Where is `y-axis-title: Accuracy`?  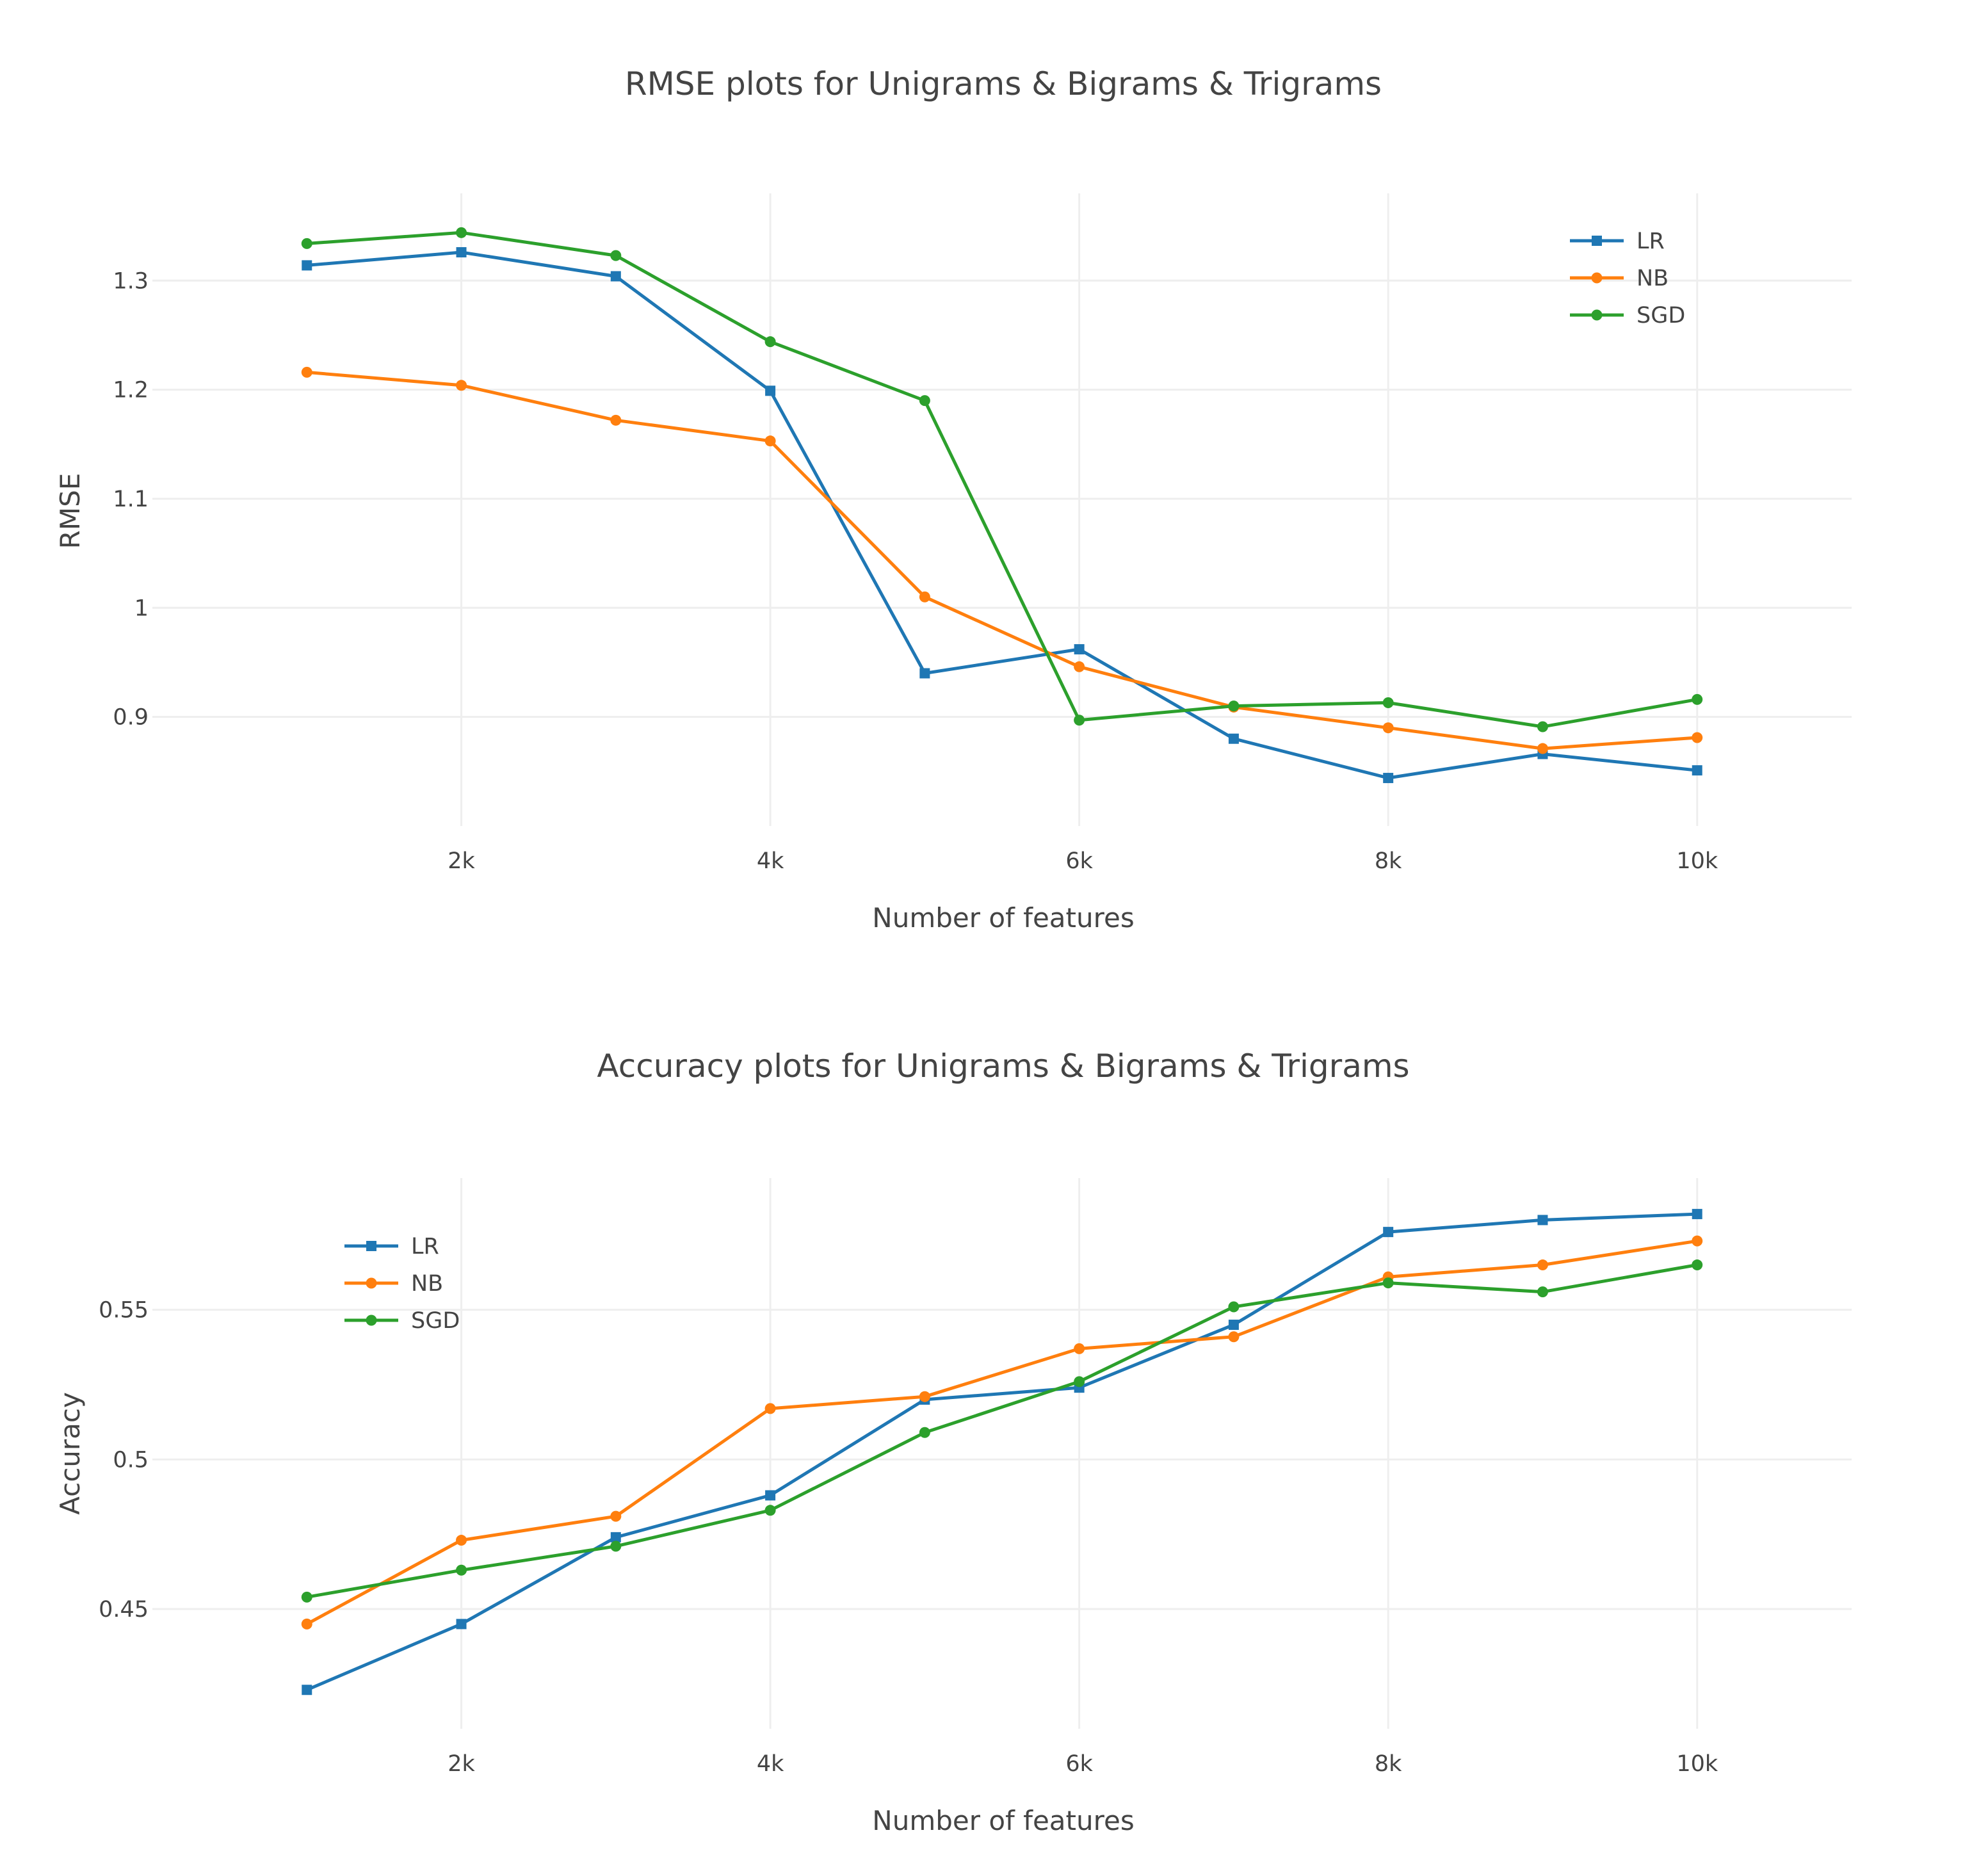
y-axis-title: Accuracy is located at coordinates (70, 1454).